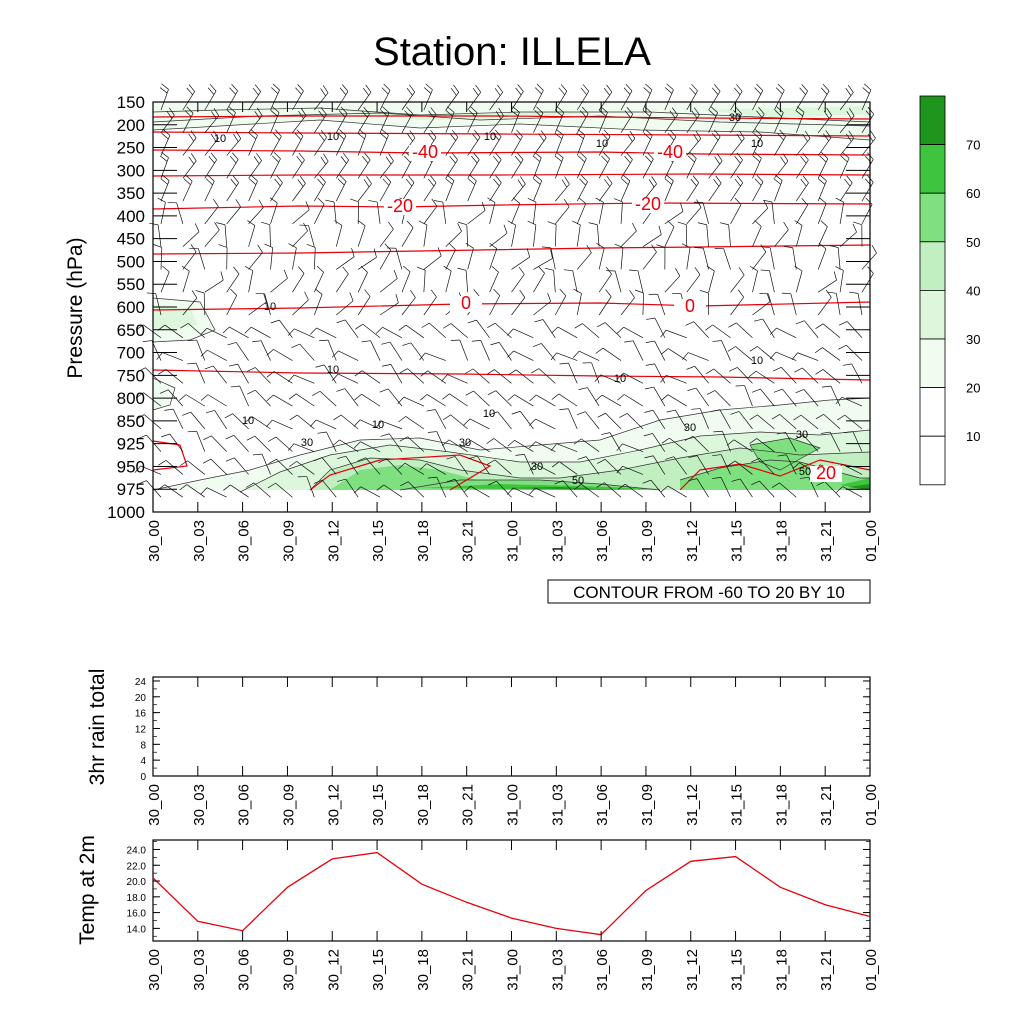  What do you see at coordinates (692, 541) in the screenshot?
I see `time-tick-label: 31_12` at bounding box center [692, 541].